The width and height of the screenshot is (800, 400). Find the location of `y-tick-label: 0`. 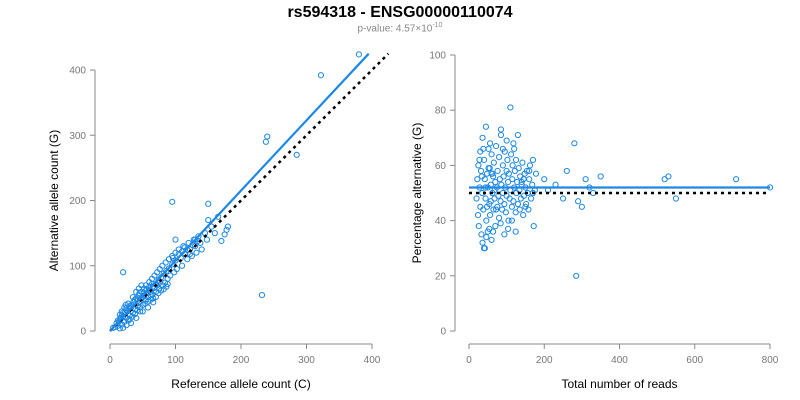

y-tick-label: 0 is located at coordinates (443, 332).